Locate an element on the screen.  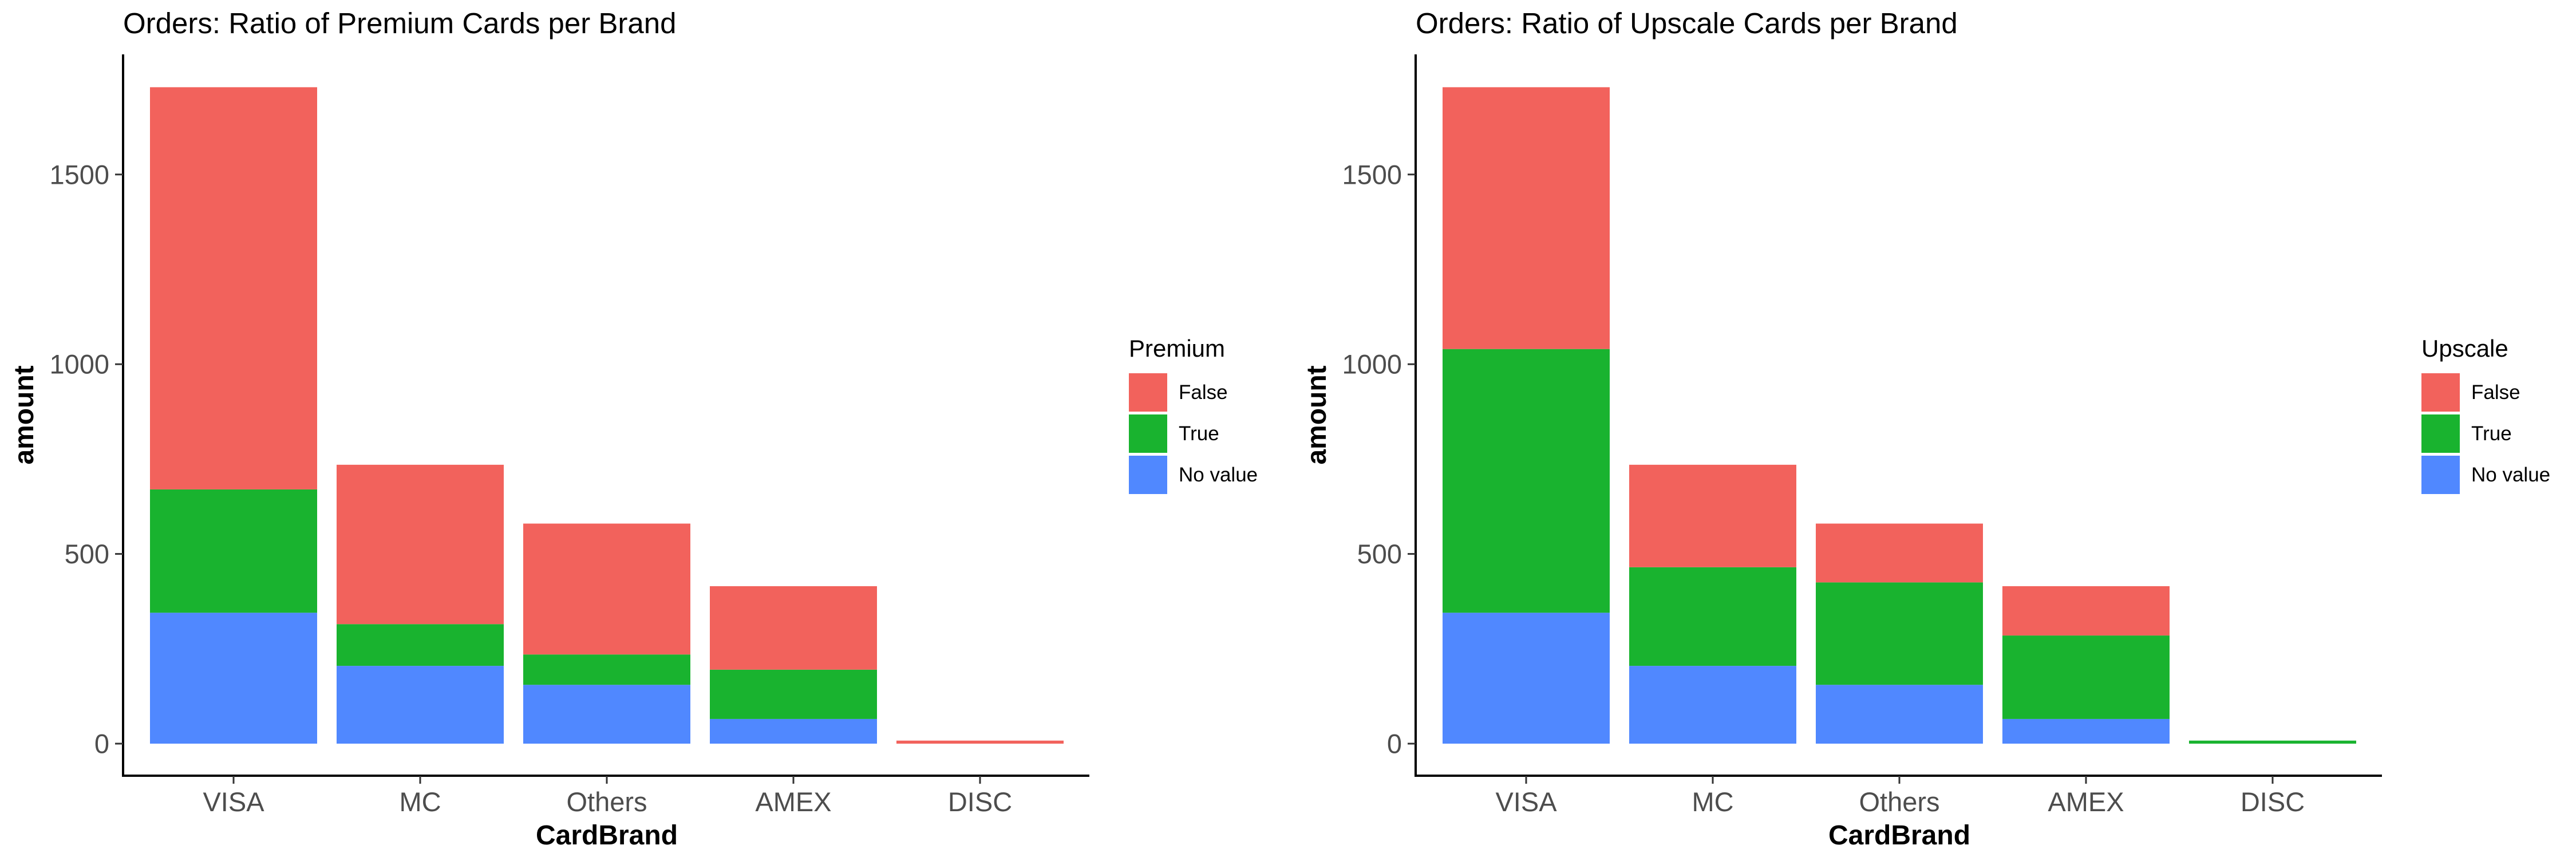
legend-title: Upscale is located at coordinates (2464, 348).